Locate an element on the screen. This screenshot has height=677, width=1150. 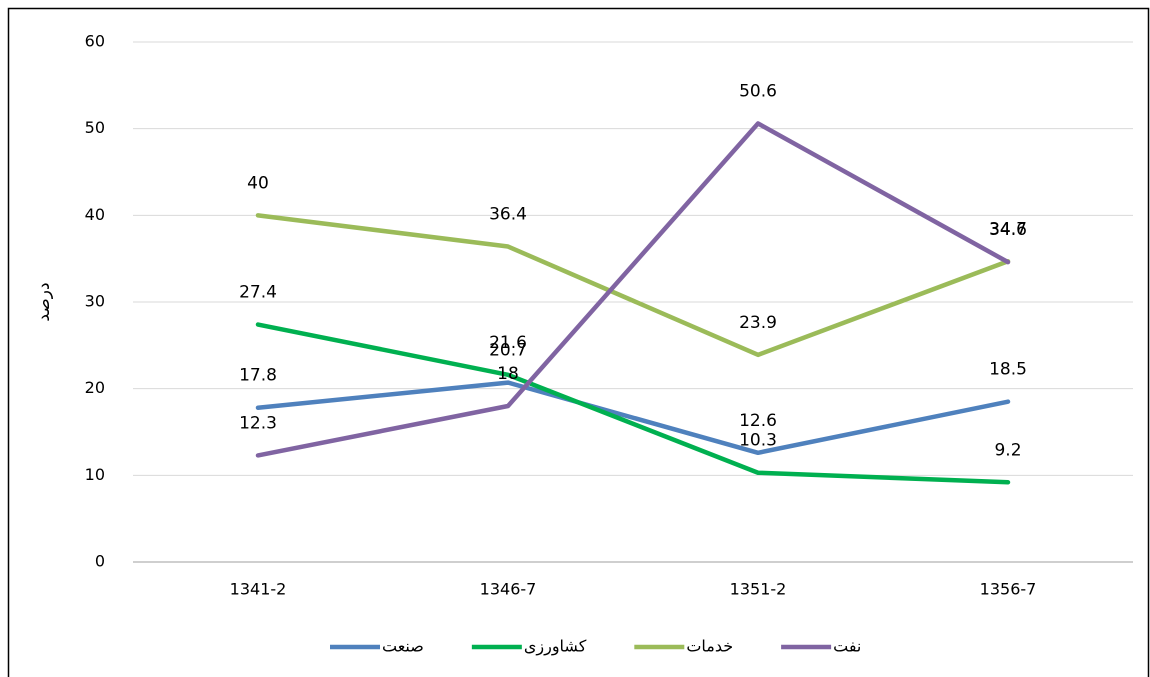
data-label: 36.4 is located at coordinates (508, 215).